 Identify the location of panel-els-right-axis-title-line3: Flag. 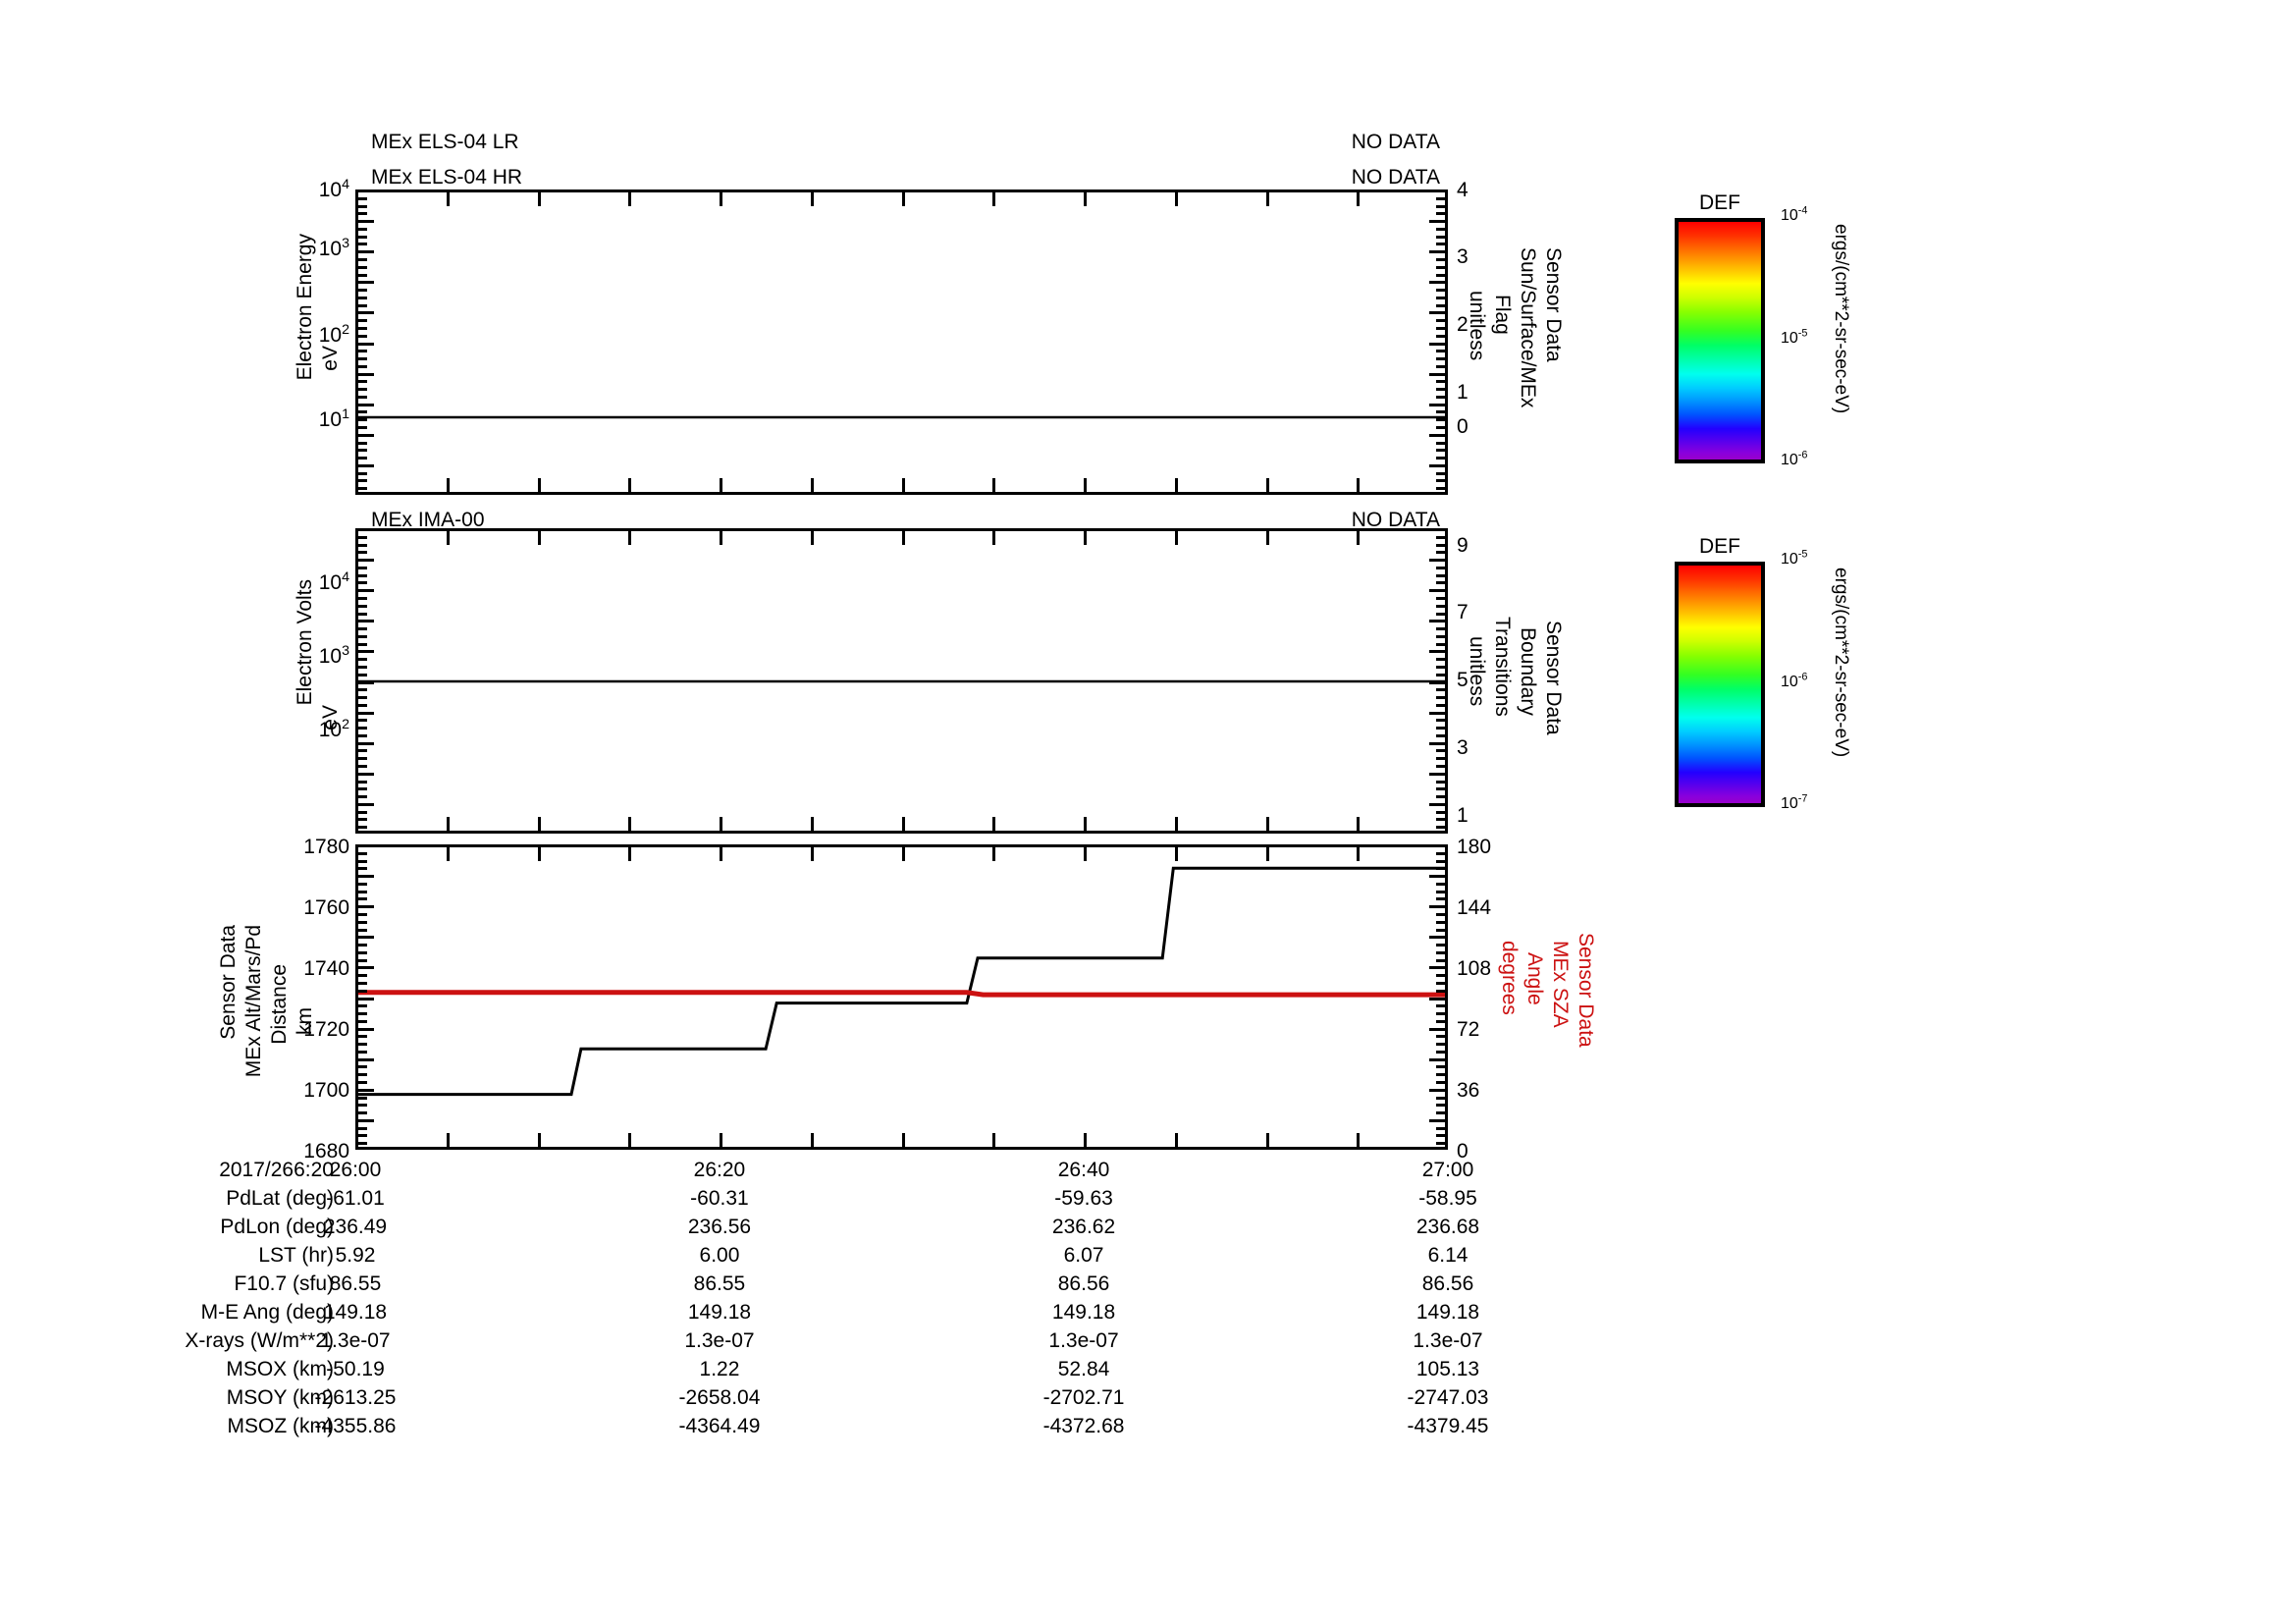
(1502, 315).